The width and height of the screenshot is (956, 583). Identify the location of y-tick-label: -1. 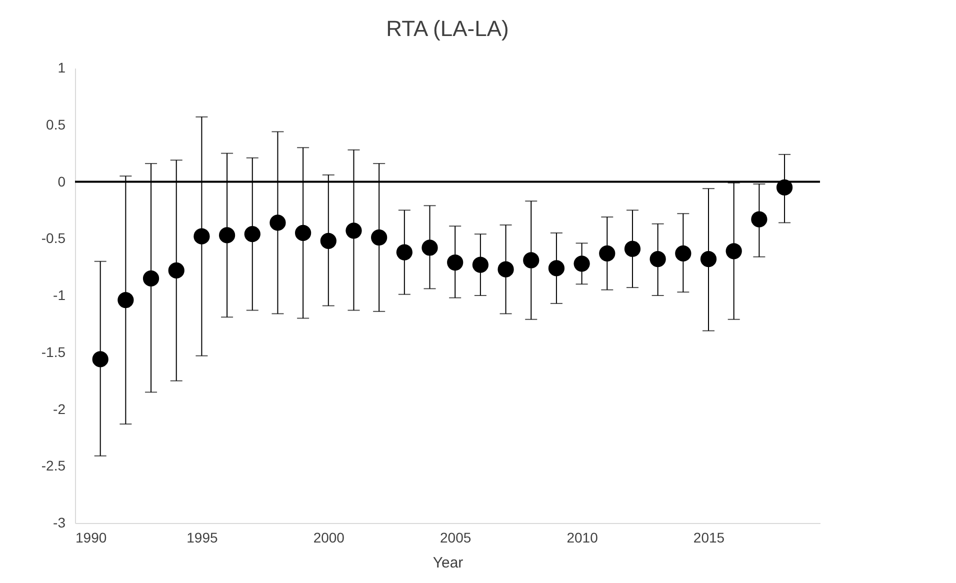
(59, 295).